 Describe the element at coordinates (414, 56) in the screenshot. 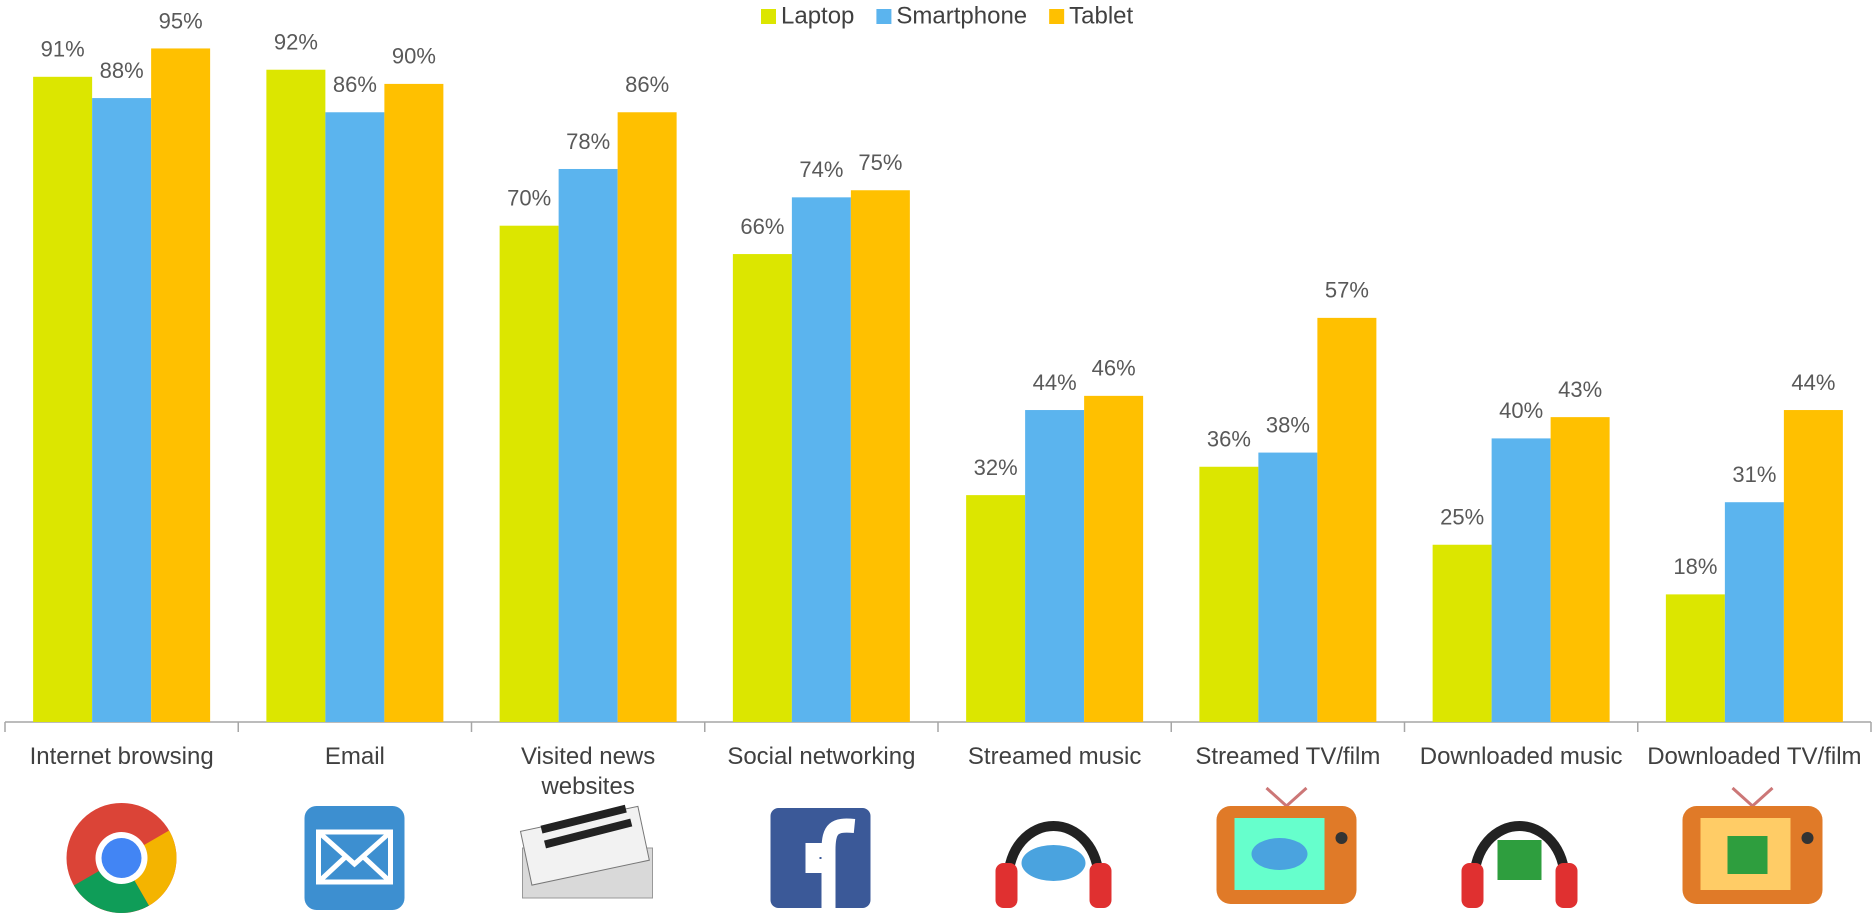

I see `data-label: 90%` at that location.